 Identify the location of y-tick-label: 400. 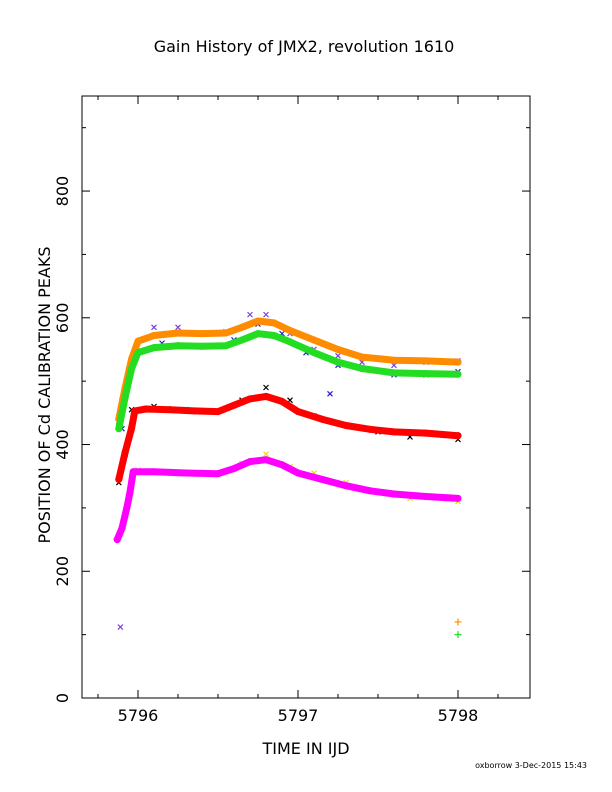
(62, 444).